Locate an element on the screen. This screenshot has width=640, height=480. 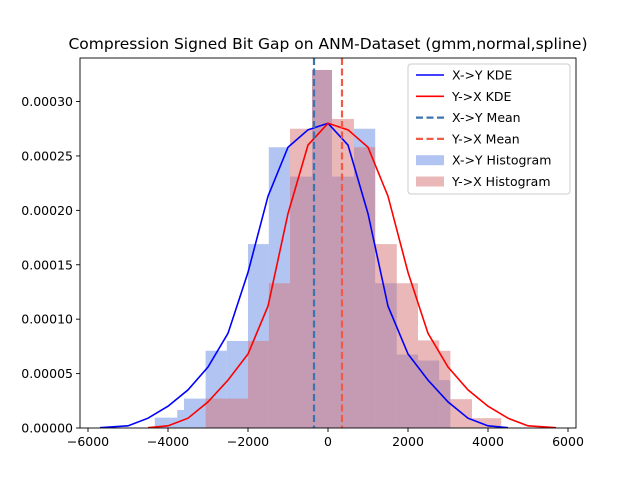
y-tick-label: 0.00000 is located at coordinates (47, 428).